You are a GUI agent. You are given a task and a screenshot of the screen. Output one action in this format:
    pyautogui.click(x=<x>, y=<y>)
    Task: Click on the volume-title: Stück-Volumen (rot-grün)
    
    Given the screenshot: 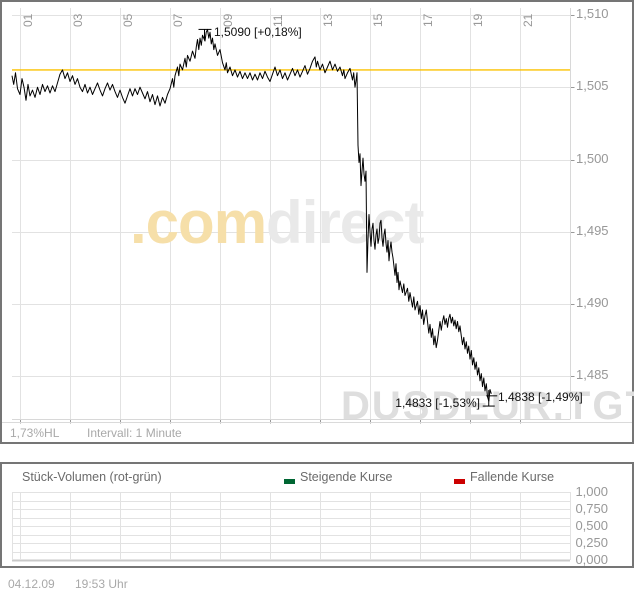 What is the action you would take?
    pyautogui.click(x=92, y=477)
    